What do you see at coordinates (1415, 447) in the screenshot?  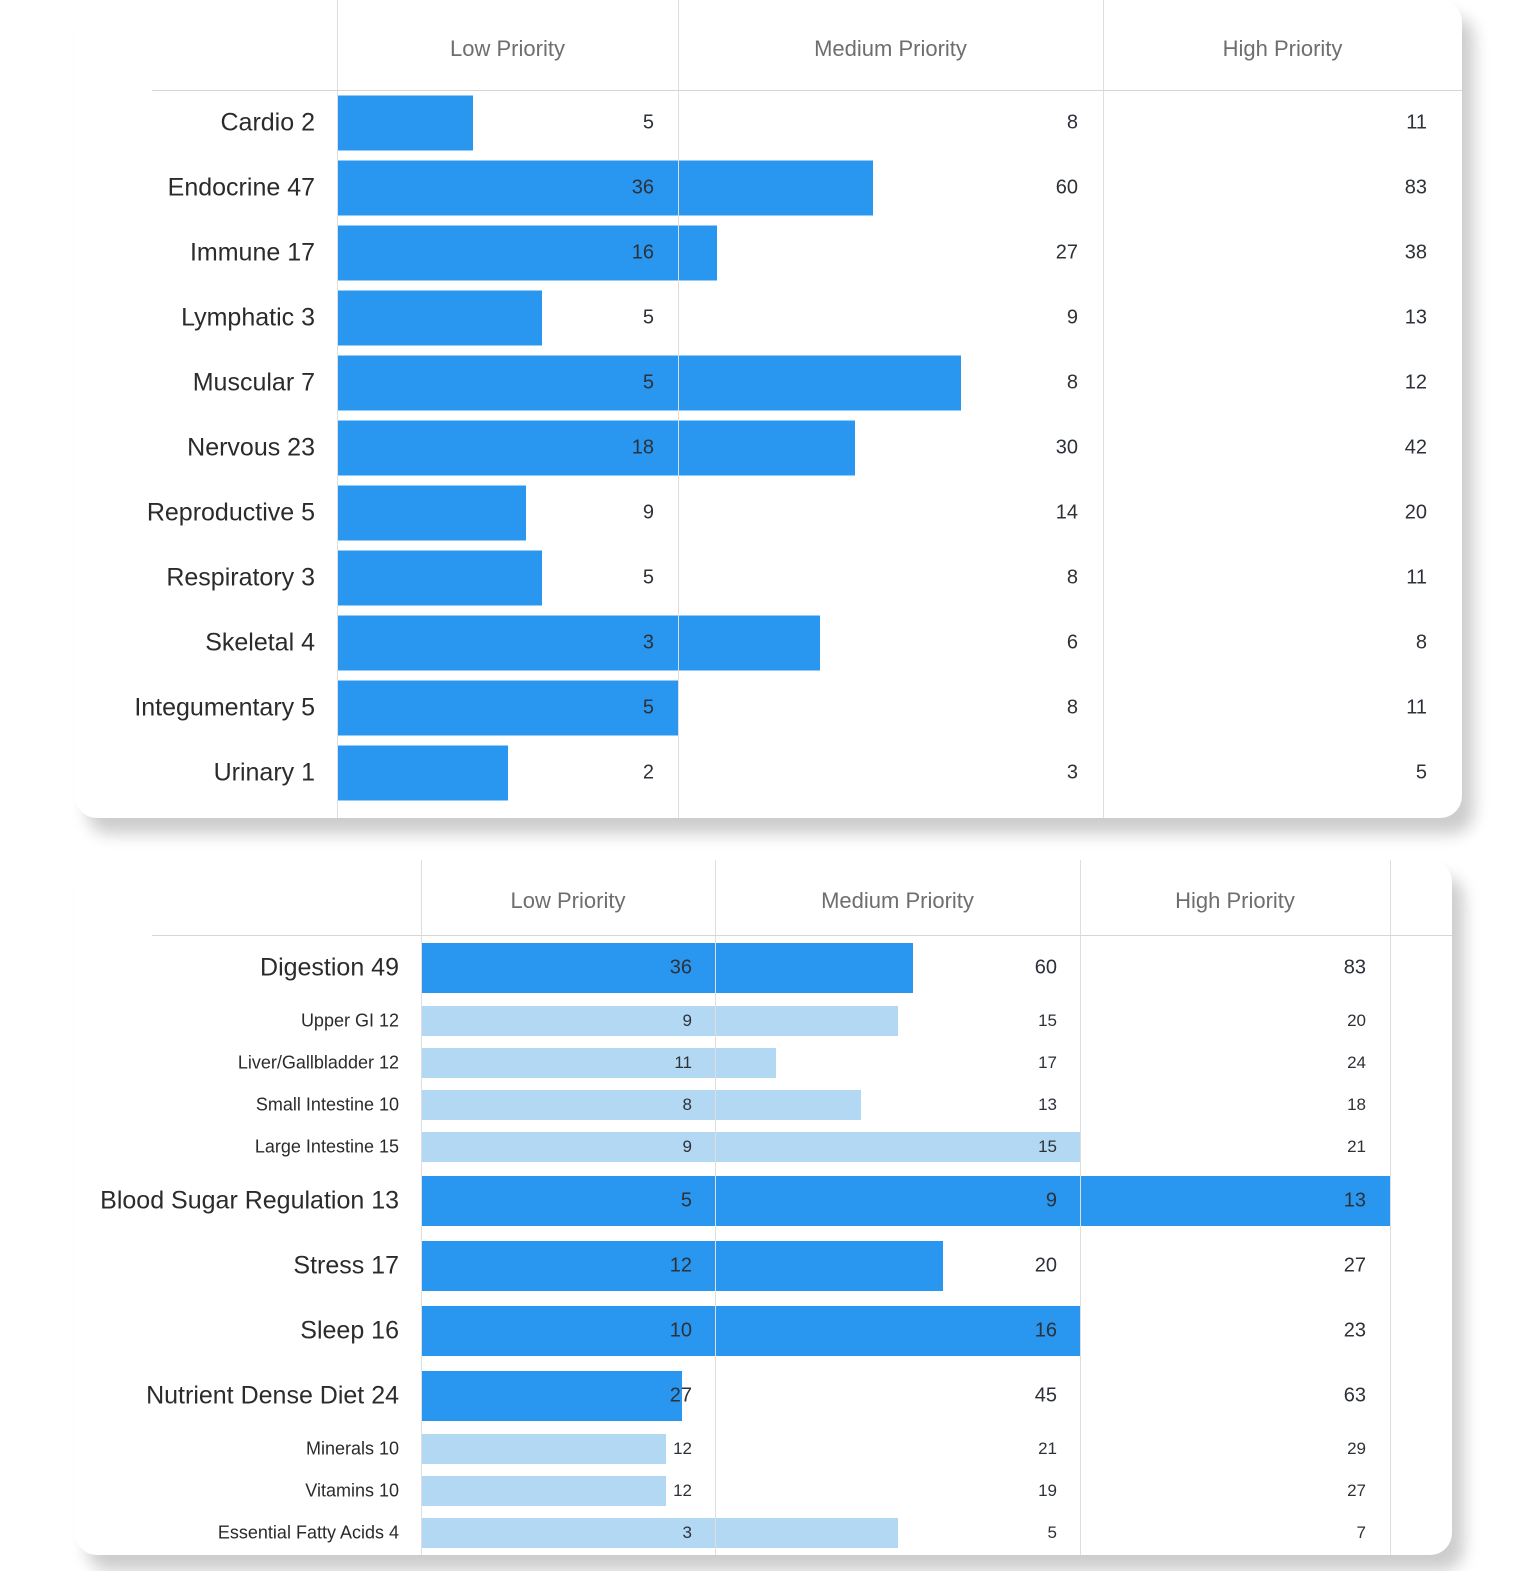 I see `high-priority-value: 42` at bounding box center [1415, 447].